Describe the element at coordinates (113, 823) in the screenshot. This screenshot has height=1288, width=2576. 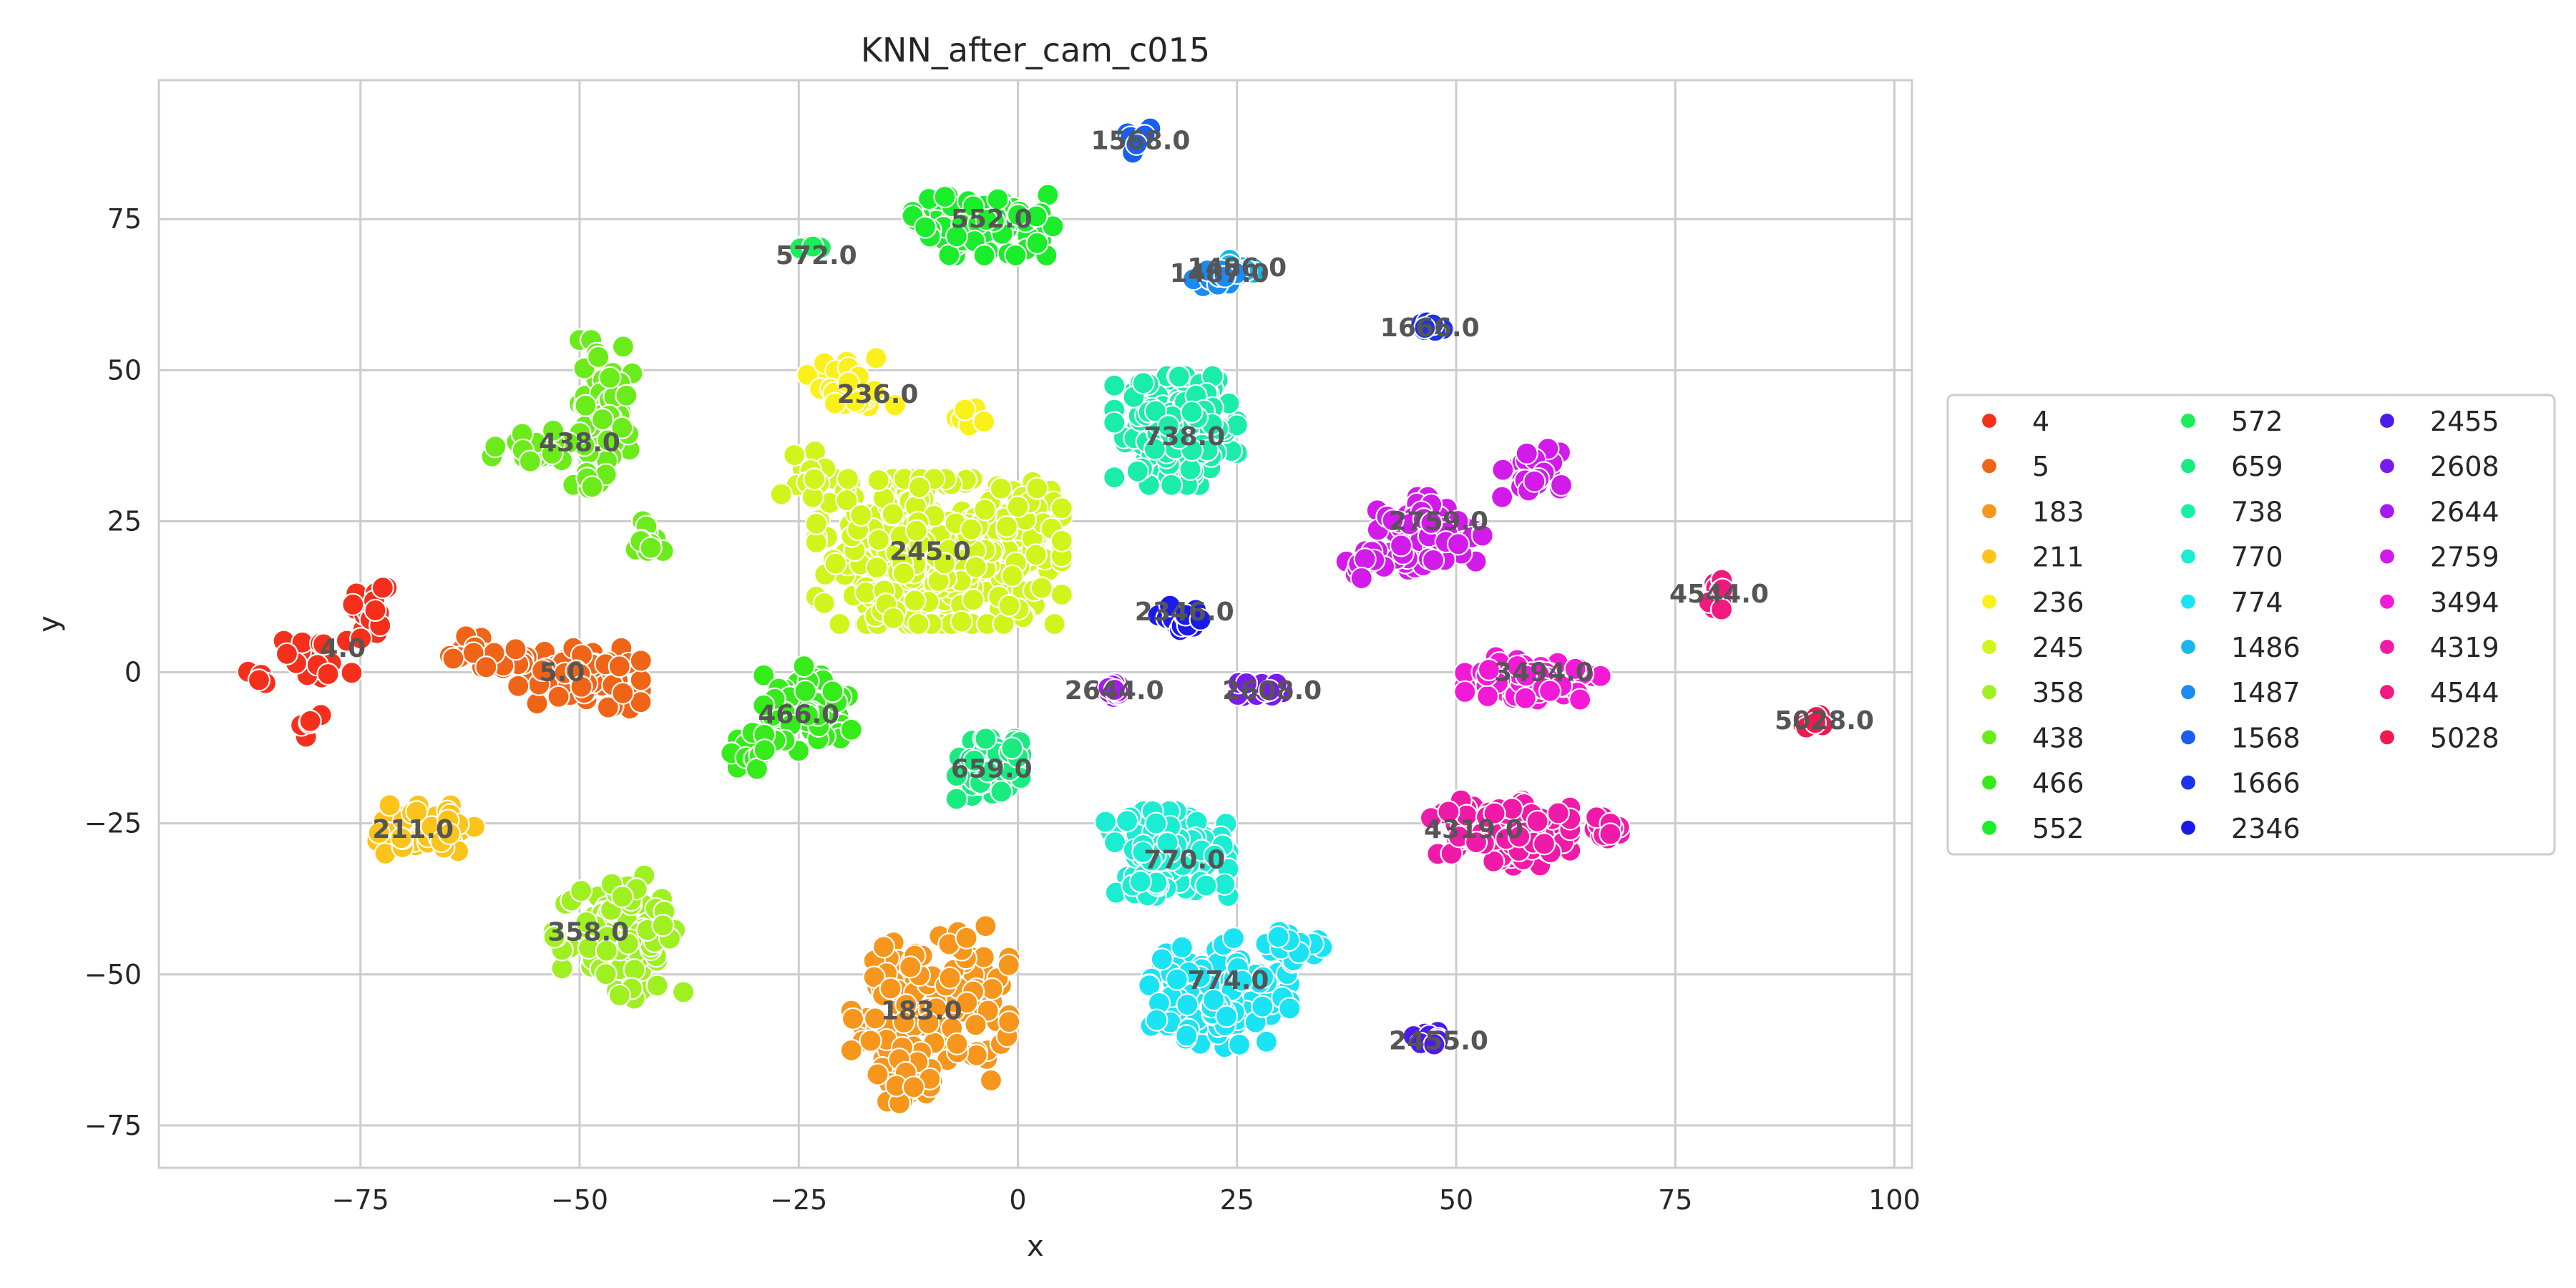
I see `y-tick-label: −25` at that location.